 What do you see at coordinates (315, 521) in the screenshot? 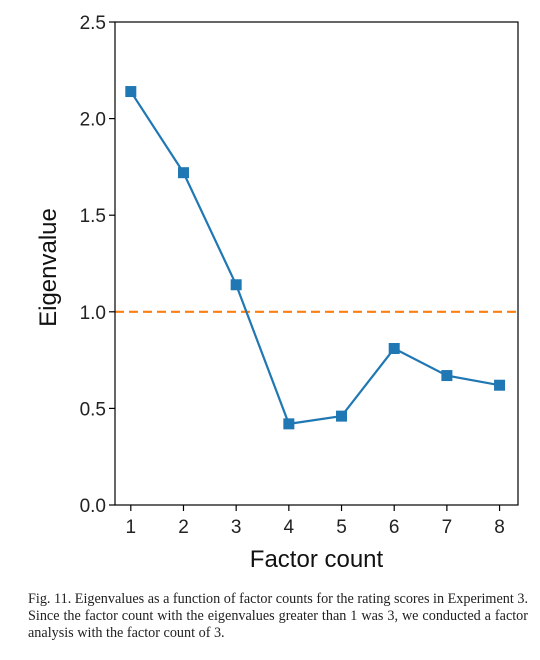
I see `x-axis-ticks: 1 2 3 4 5 6 7 8` at bounding box center [315, 521].